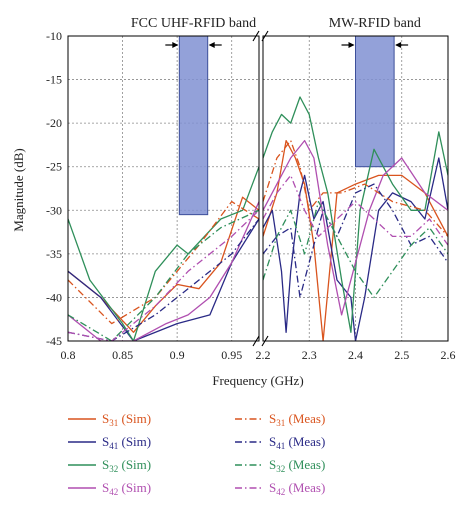  I want to click on x-axis-label: Frequency (GHz), so click(257, 380).